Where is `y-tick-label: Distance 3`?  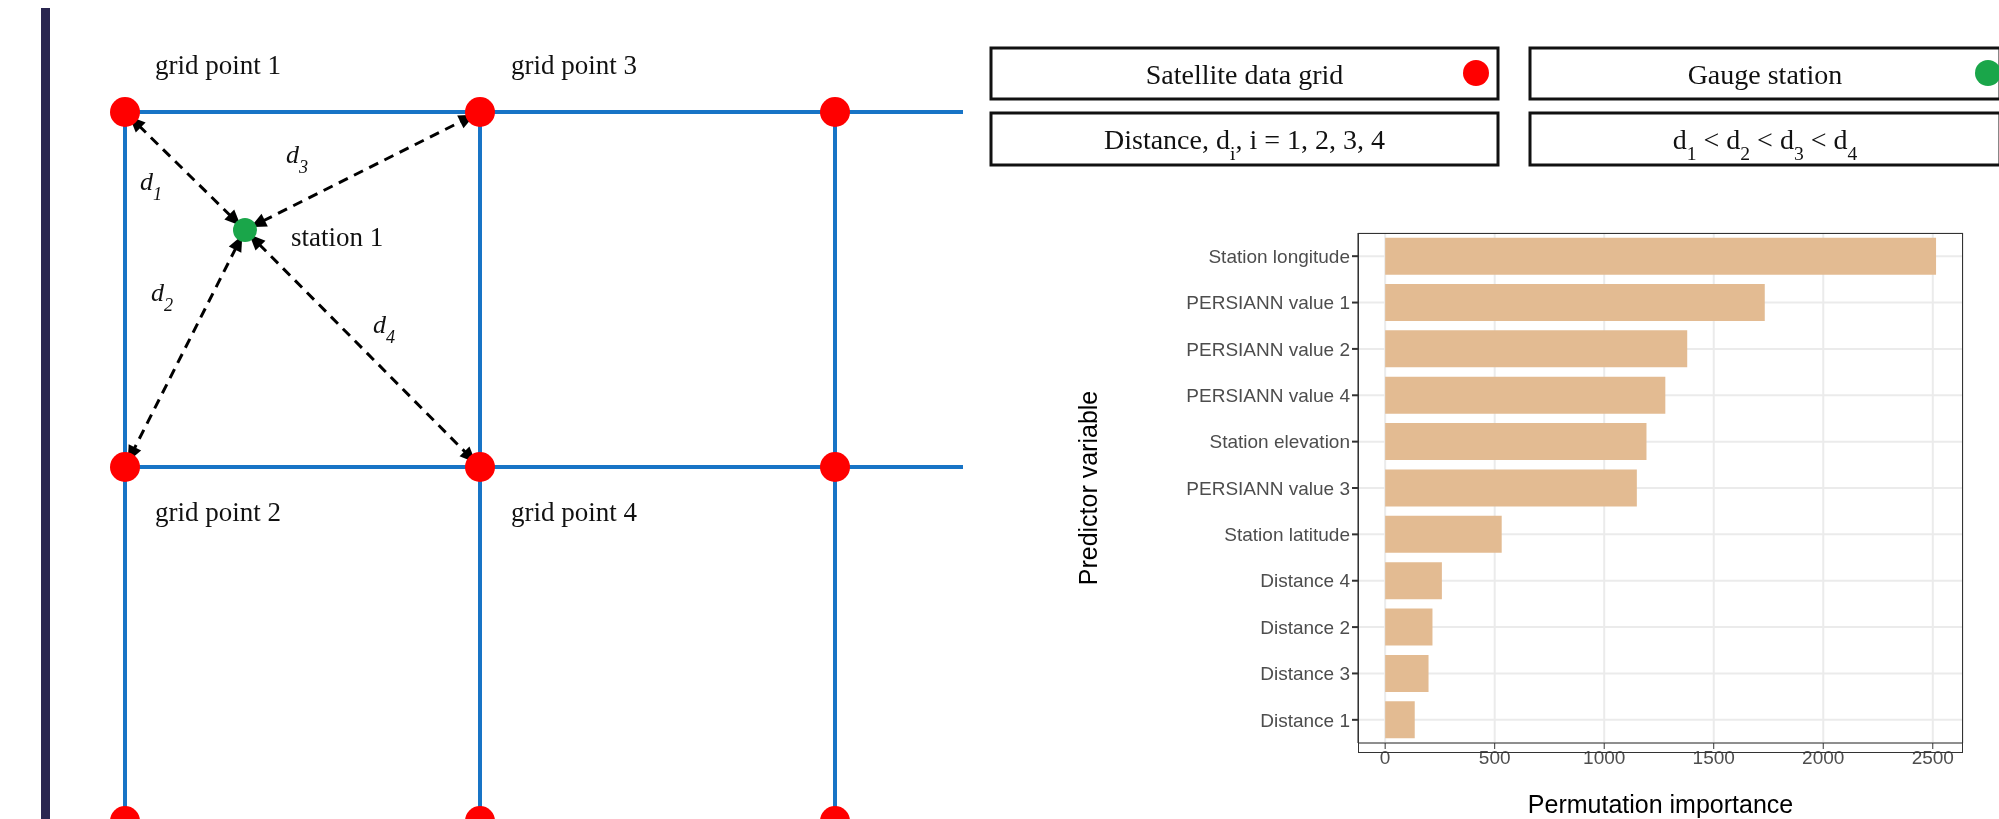
y-tick-label: Distance 3 is located at coordinates (1305, 674).